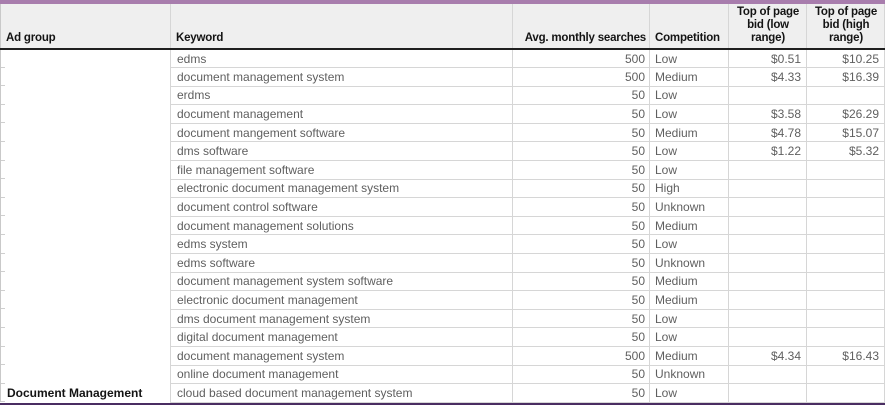 Image resolution: width=885 pixels, height=405 pixels. Describe the element at coordinates (341, 300) in the screenshot. I see `cell-keyword: electronic document management` at that location.